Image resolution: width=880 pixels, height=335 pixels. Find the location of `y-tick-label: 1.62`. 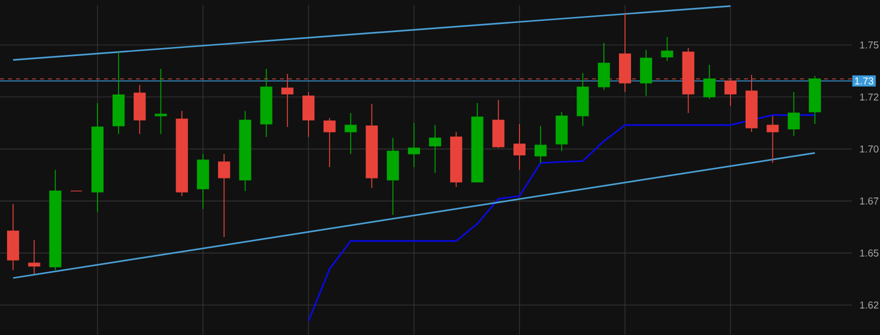

y-tick-label: 1.62 is located at coordinates (869, 305).